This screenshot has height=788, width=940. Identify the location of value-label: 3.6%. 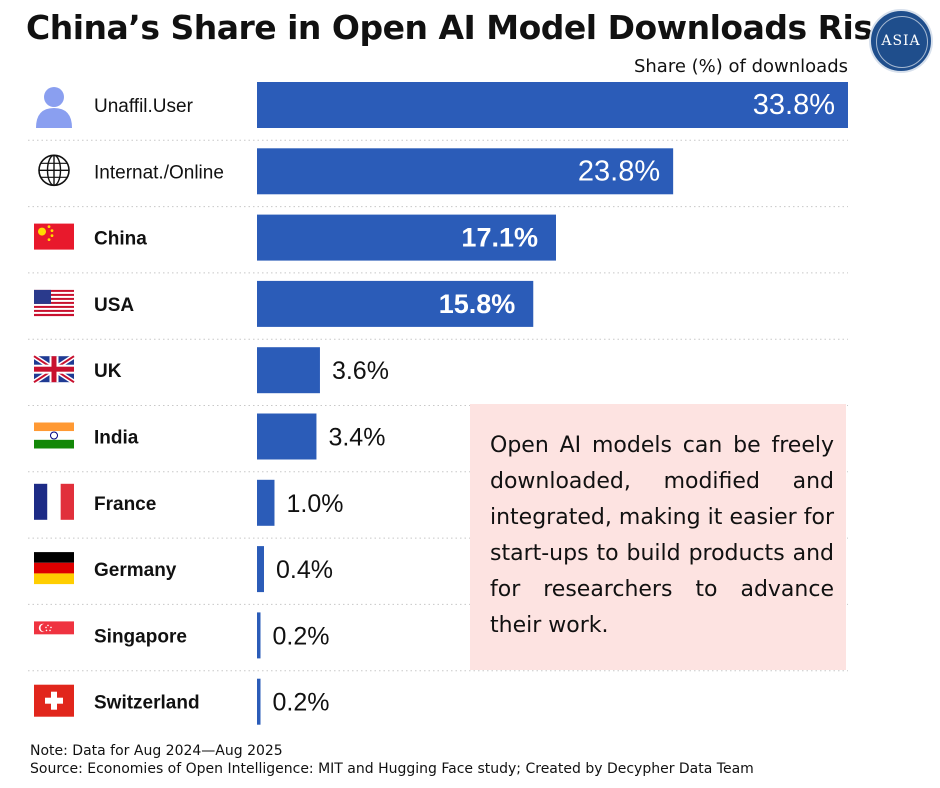
(360, 371).